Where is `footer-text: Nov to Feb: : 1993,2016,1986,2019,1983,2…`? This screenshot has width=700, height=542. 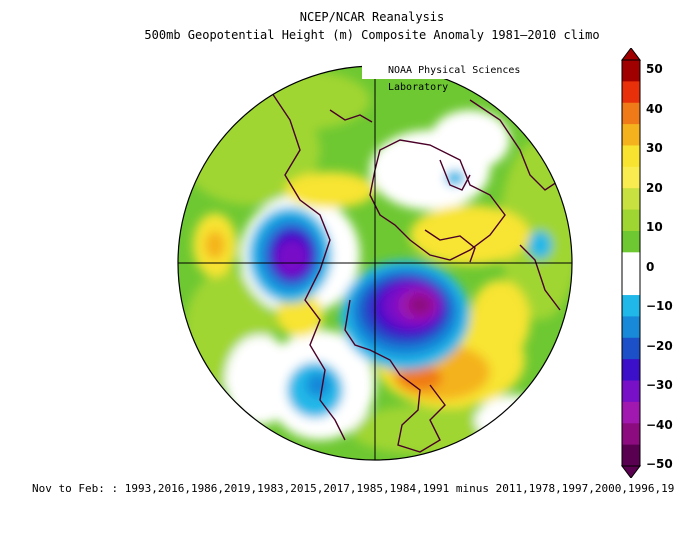 footer-text: Nov to Feb: : 1993,2016,1986,2019,1983,2… is located at coordinates (353, 488).